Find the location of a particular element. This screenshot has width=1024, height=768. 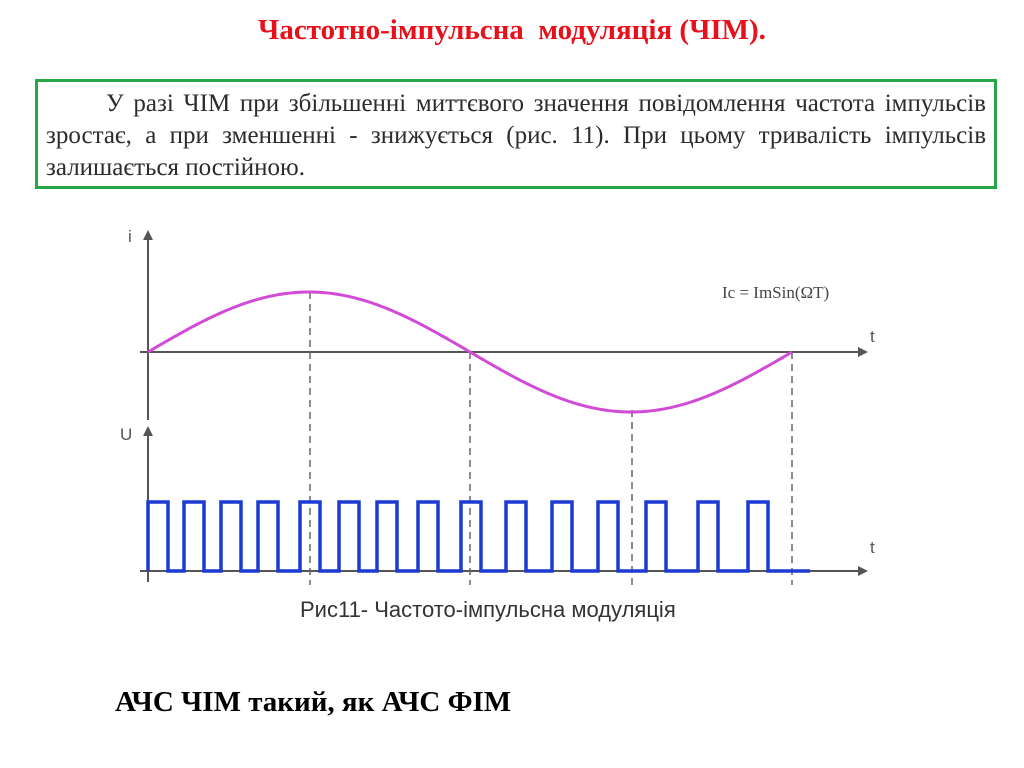

figure-caption: Рис11- Частото-імпульсна модуляція is located at coordinates (488, 609).